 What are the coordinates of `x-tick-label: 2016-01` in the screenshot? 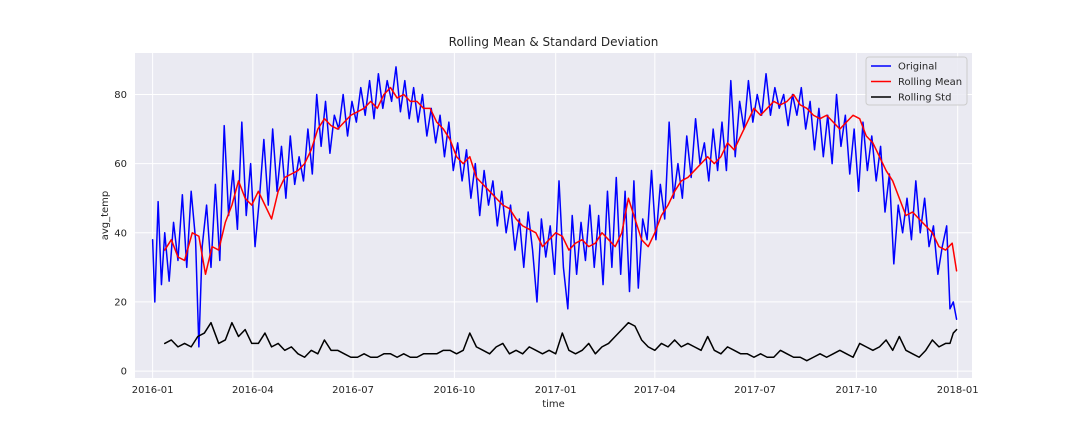 It's located at (153, 390).